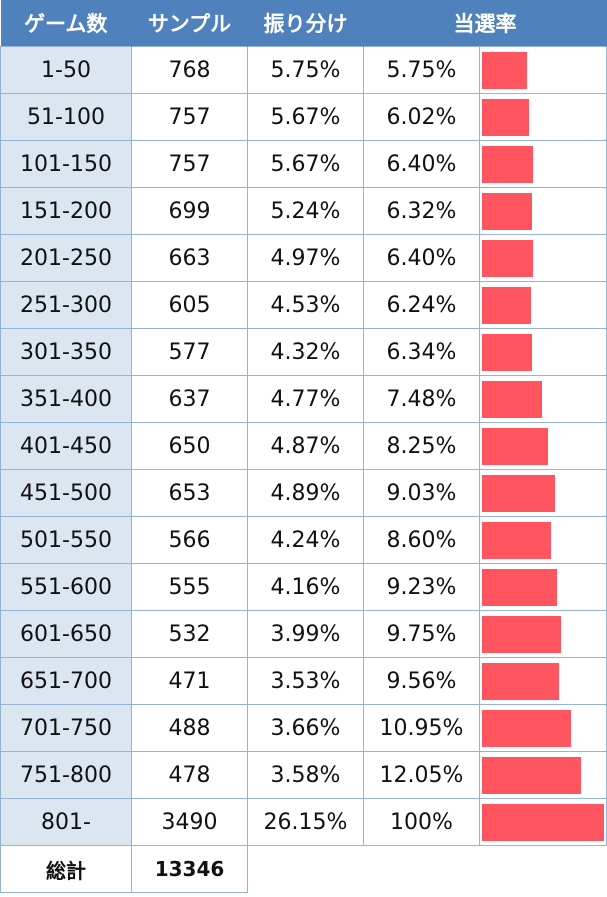 The width and height of the screenshot is (607, 897). What do you see at coordinates (421, 775) in the screenshot?
I see `rate-cell: 12.05%` at bounding box center [421, 775].